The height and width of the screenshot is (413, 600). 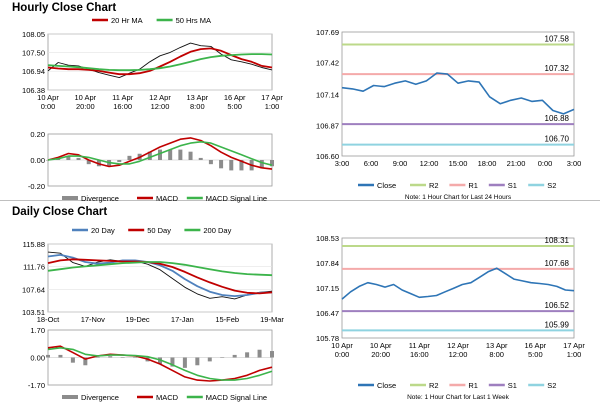 What do you see at coordinates (227, 319) in the screenshot?
I see `x-tick-label: 15-Feb` at bounding box center [227, 319].